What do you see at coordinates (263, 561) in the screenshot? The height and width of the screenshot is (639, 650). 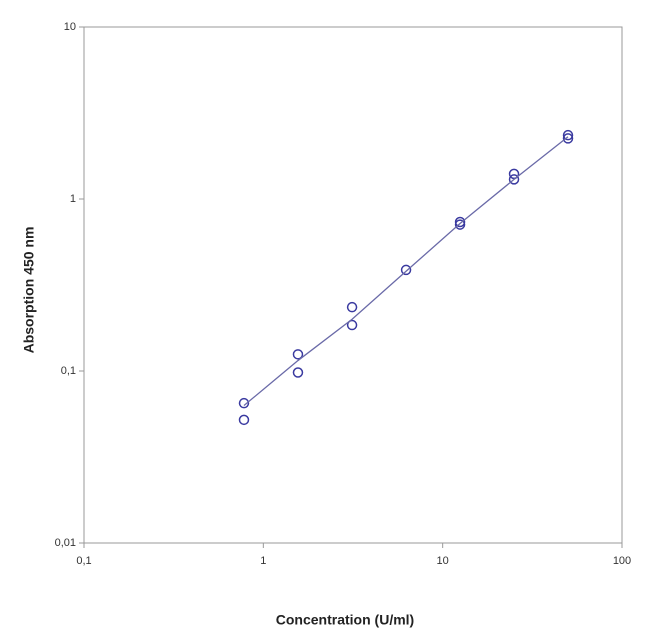 I see `x-tick-label: 1` at bounding box center [263, 561].